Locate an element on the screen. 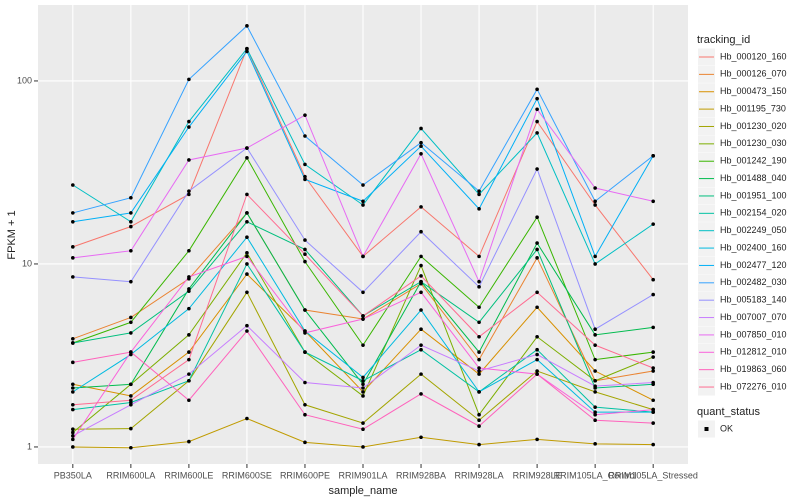 This screenshot has height=500, width=800. legend-label: Hb_001951_100 is located at coordinates (753, 195).